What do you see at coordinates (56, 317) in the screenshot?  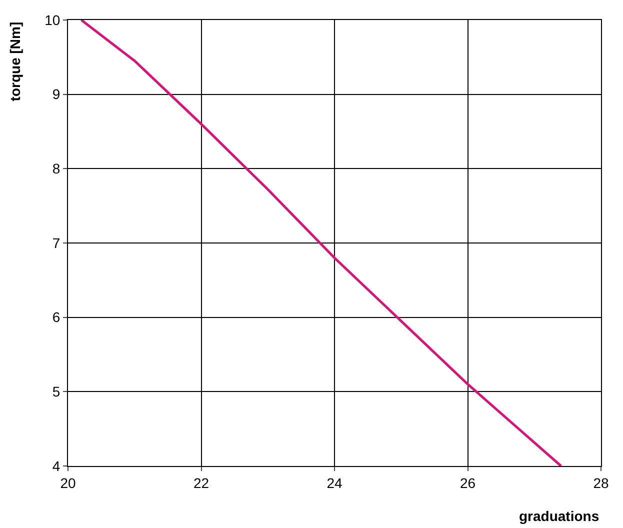 I see `y-tick-label: 6` at bounding box center [56, 317].